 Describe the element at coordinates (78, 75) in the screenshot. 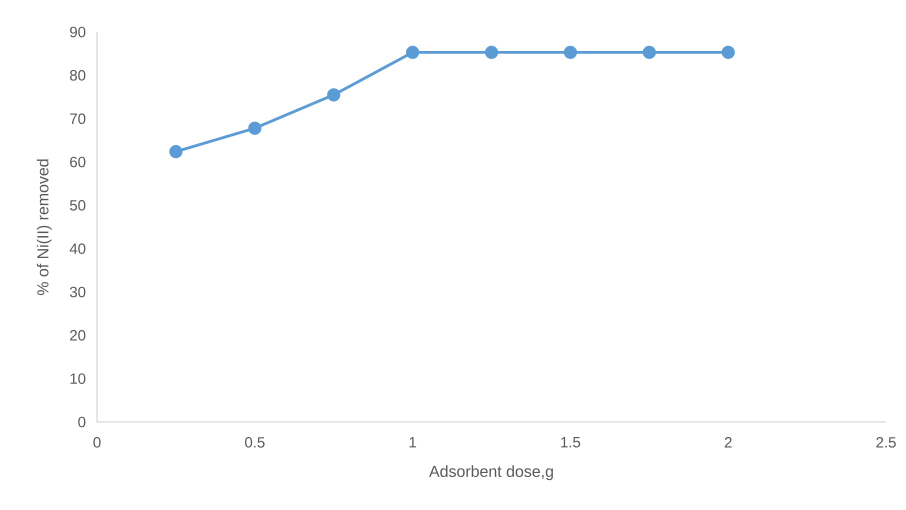

I see `y-tick-label: 80` at that location.